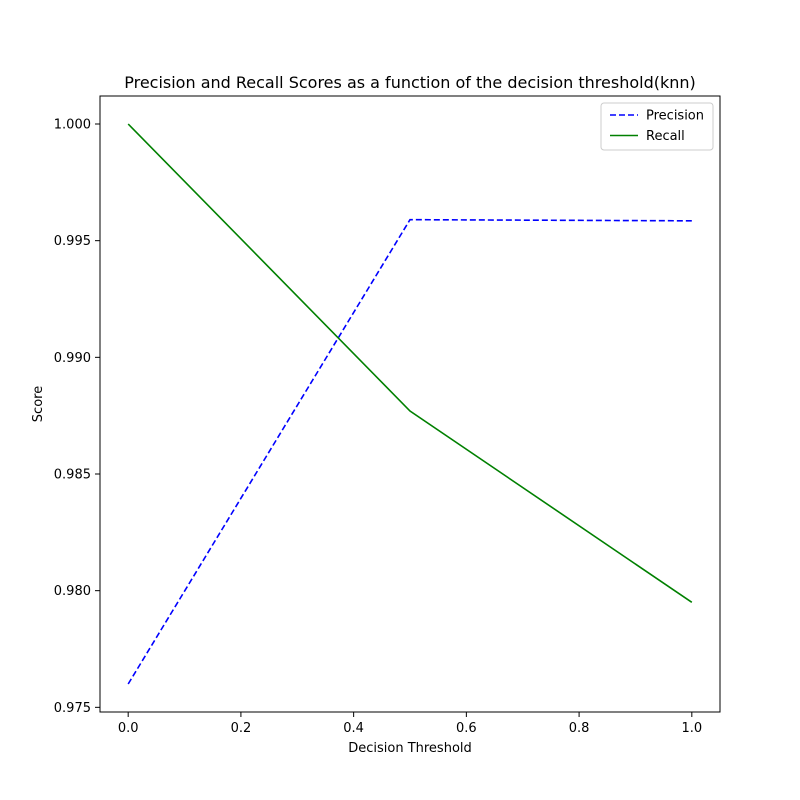  I want to click on x-axis-label: Decision Threshold, so click(410, 748).